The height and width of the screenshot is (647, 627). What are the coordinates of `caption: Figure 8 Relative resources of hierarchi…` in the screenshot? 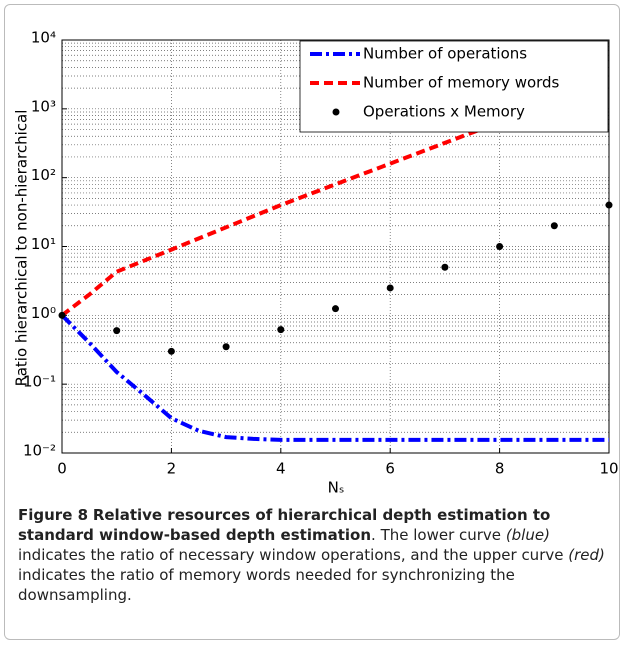 It's located at (317, 555).